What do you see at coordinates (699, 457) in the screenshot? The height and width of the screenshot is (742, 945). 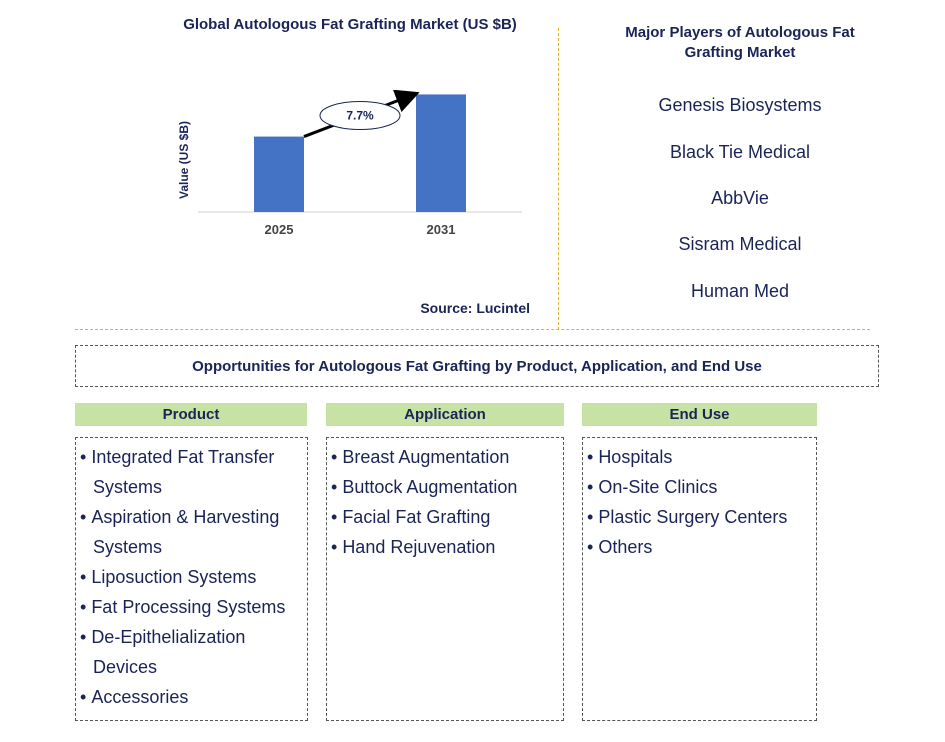 I see `list-item: Hospitals` at bounding box center [699, 457].